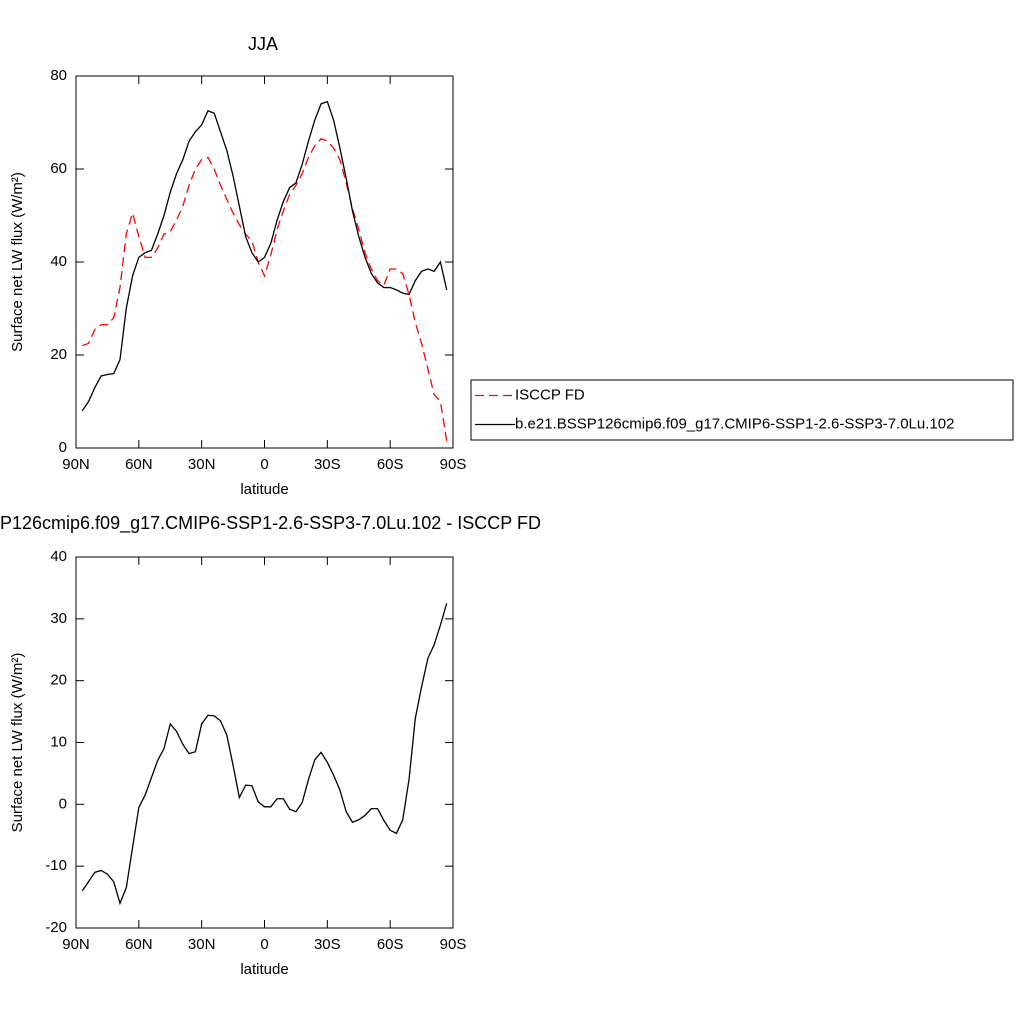 This screenshot has height=1024, width=1024. What do you see at coordinates (58, 618) in the screenshot?
I see `y-tick-label: 30` at bounding box center [58, 618].